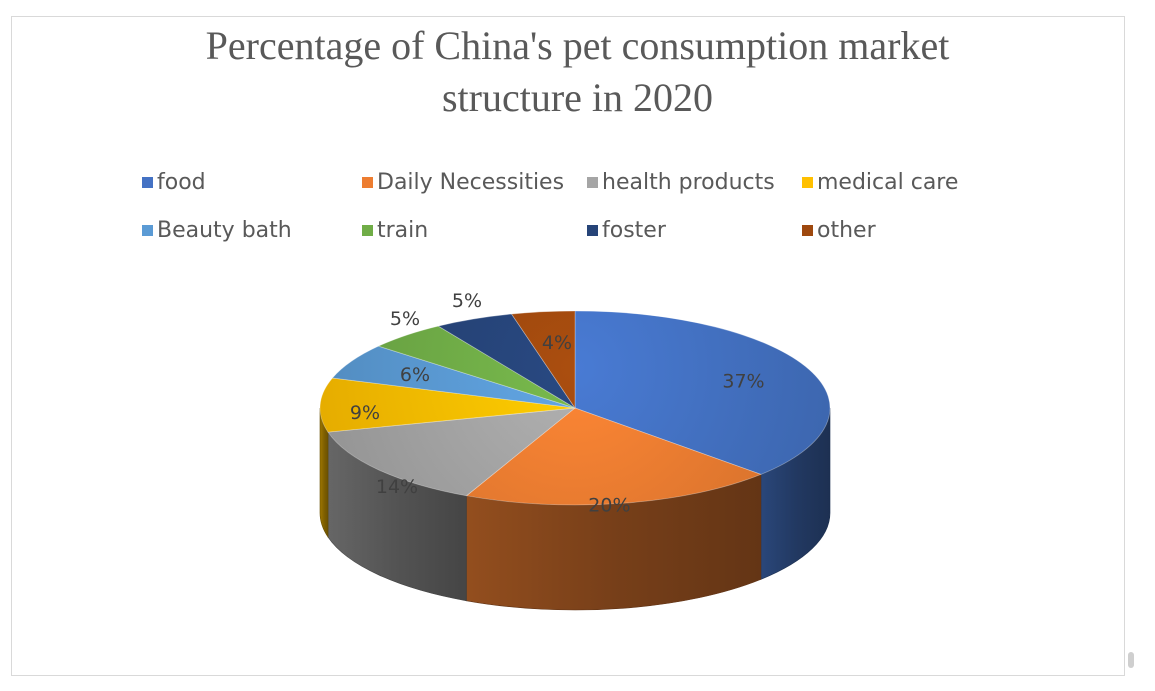 This screenshot has height=691, width=1155. What do you see at coordinates (888, 182) in the screenshot?
I see `legend-label: medical care` at bounding box center [888, 182].